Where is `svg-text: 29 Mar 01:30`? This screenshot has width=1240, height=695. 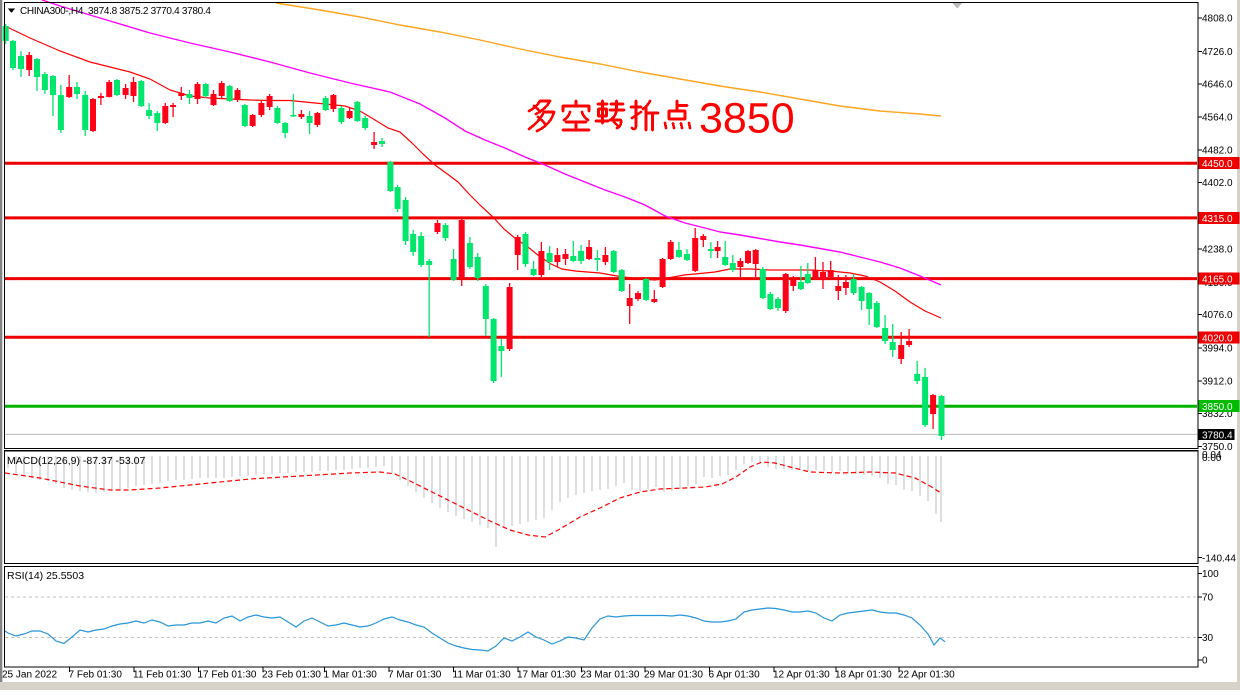
svg-text: 29 Mar 01:30 is located at coordinates (673, 675).